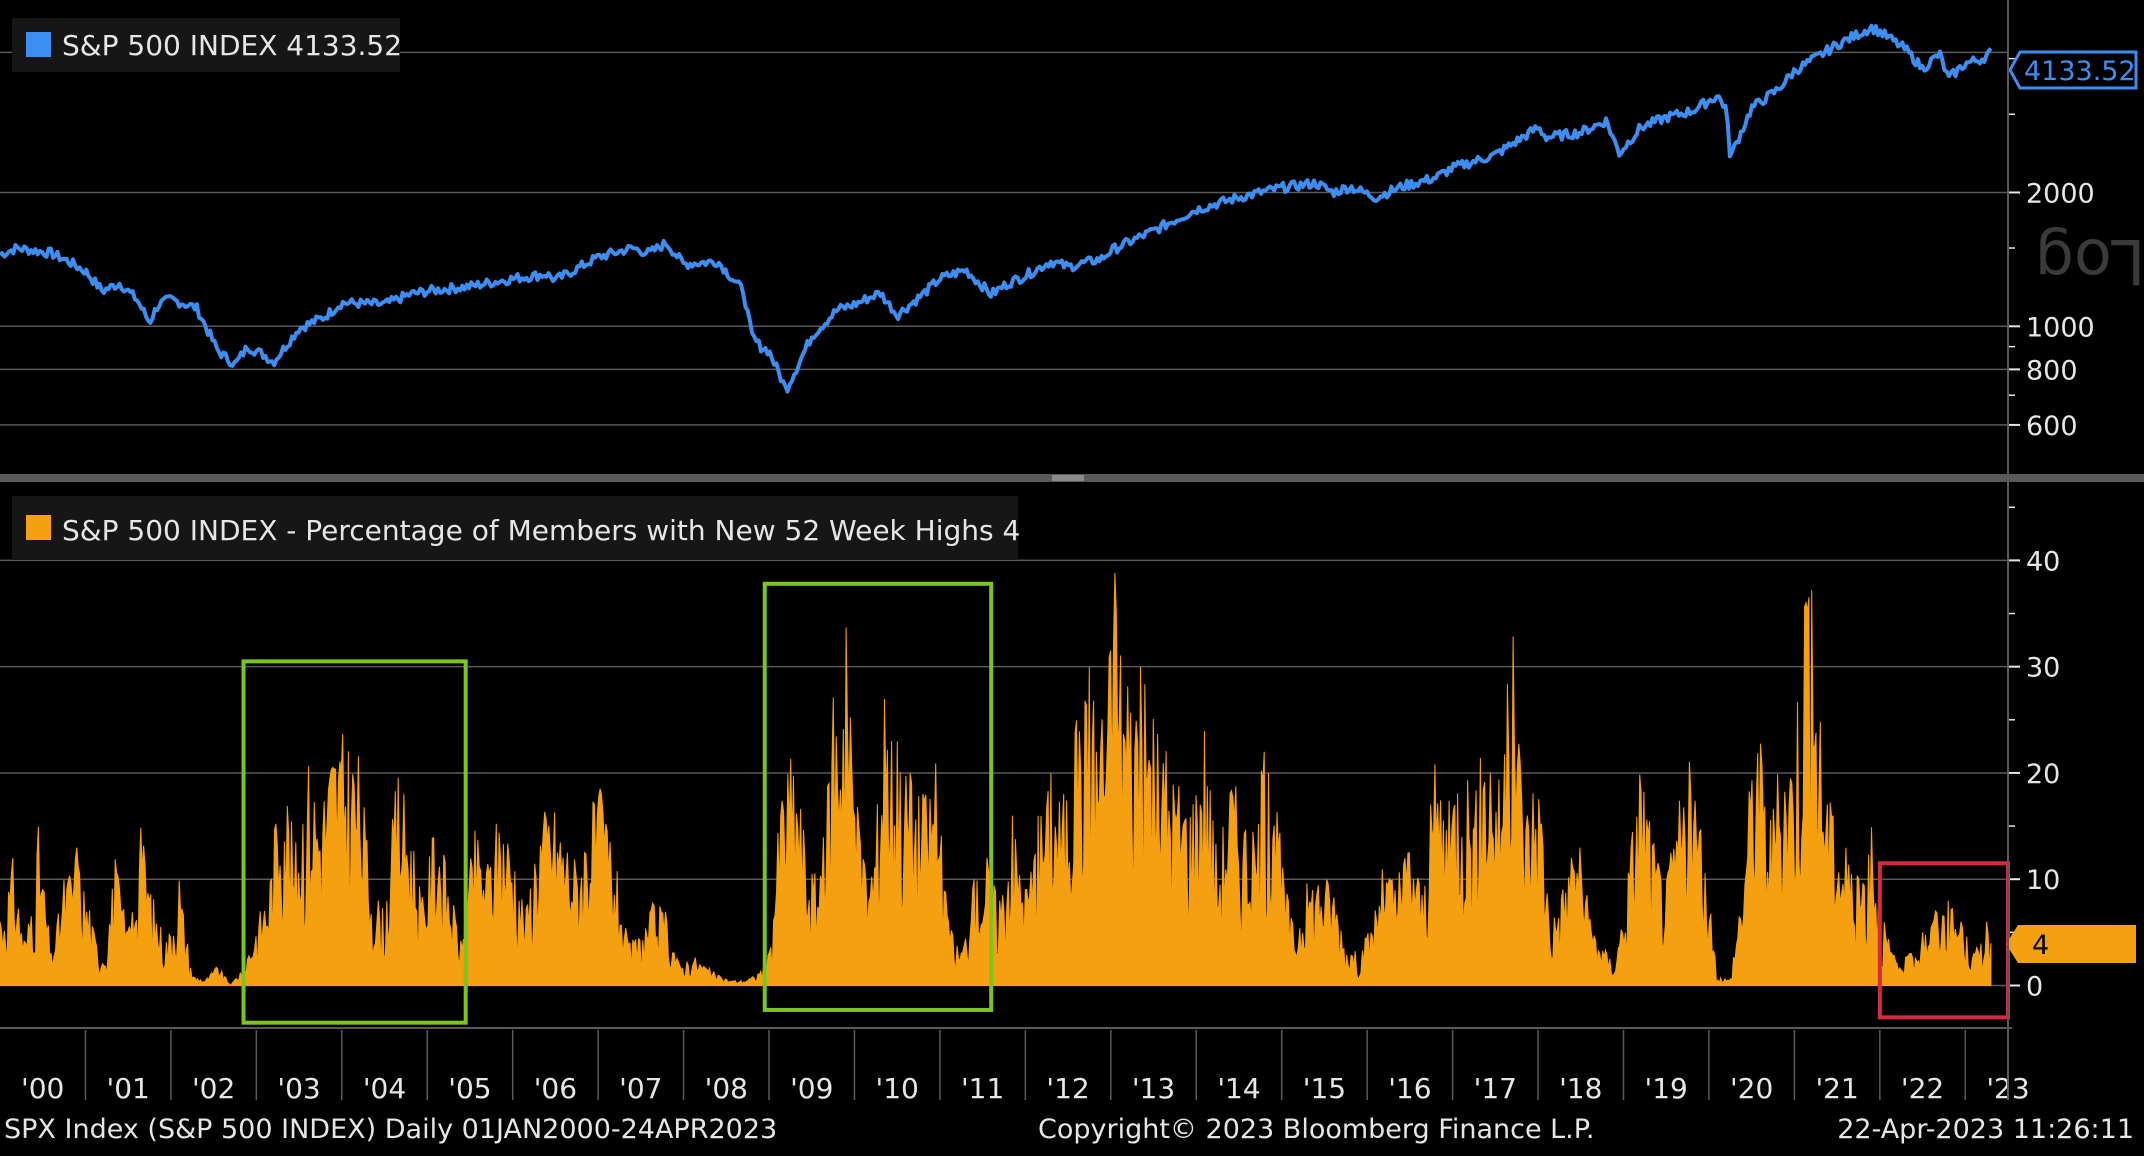 This screenshot has height=1156, width=2144. What do you see at coordinates (2043, 668) in the screenshot?
I see `breadth-tick-label: 30` at bounding box center [2043, 668].